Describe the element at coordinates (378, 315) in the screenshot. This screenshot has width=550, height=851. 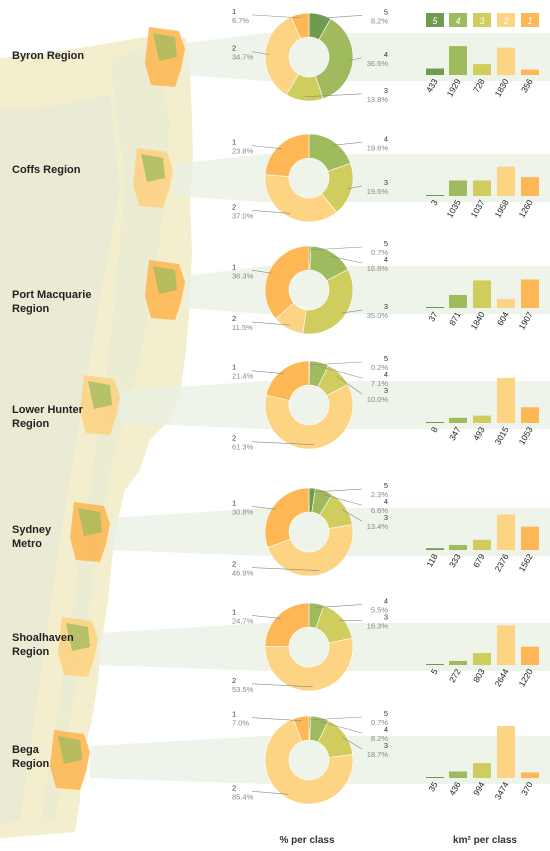
I see `slice-percent-port-macquarie-3: 35.0%` at that location.